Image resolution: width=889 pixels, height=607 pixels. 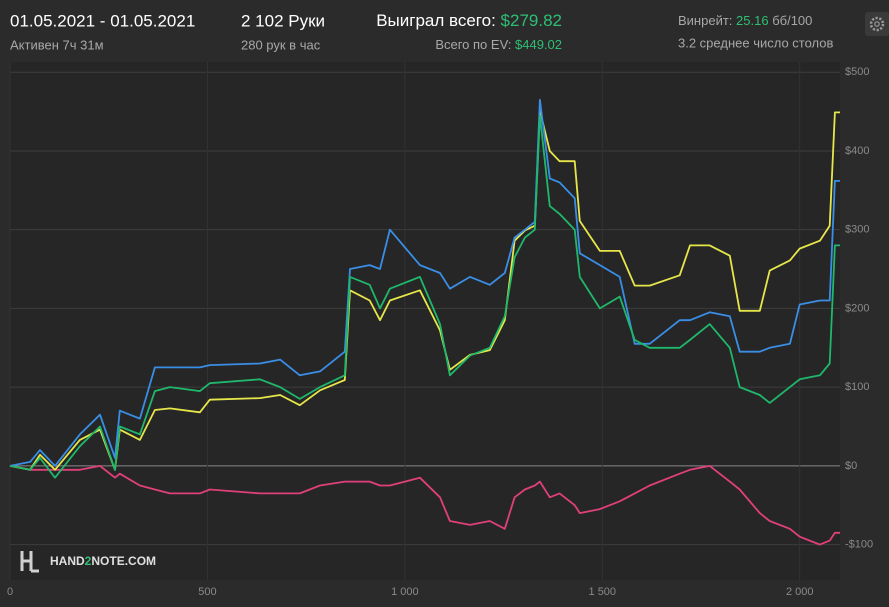 I want to click on logo-bg, so click(x=88, y=562).